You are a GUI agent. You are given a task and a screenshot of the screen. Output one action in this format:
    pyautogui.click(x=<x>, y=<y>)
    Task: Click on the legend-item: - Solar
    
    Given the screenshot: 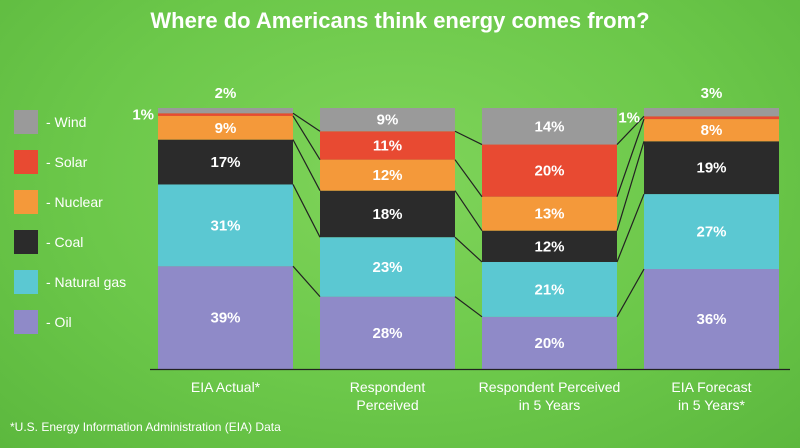 What is the action you would take?
    pyautogui.click(x=50, y=162)
    